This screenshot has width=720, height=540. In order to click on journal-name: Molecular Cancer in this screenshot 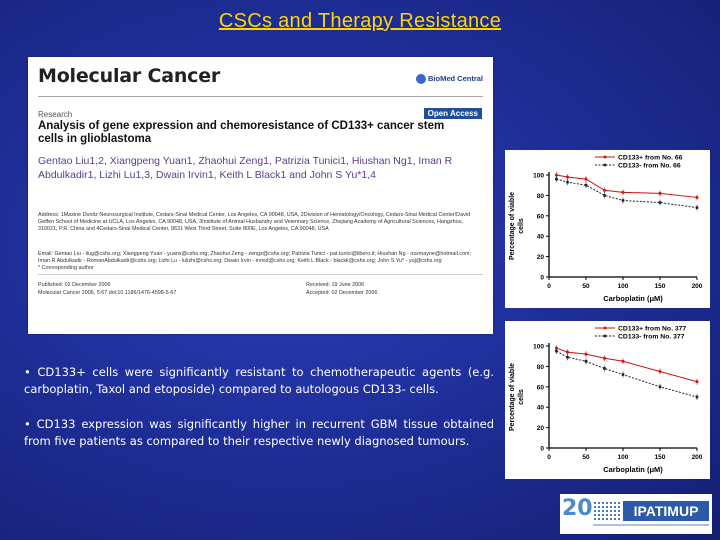, I will do `click(129, 76)`.